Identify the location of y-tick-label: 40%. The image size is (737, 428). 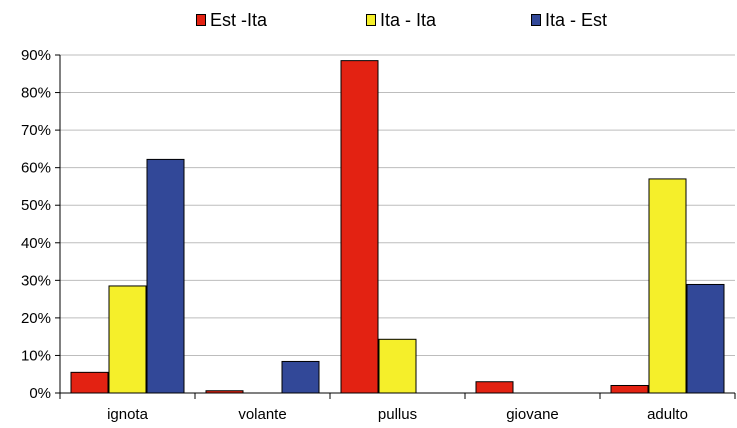
(36, 243).